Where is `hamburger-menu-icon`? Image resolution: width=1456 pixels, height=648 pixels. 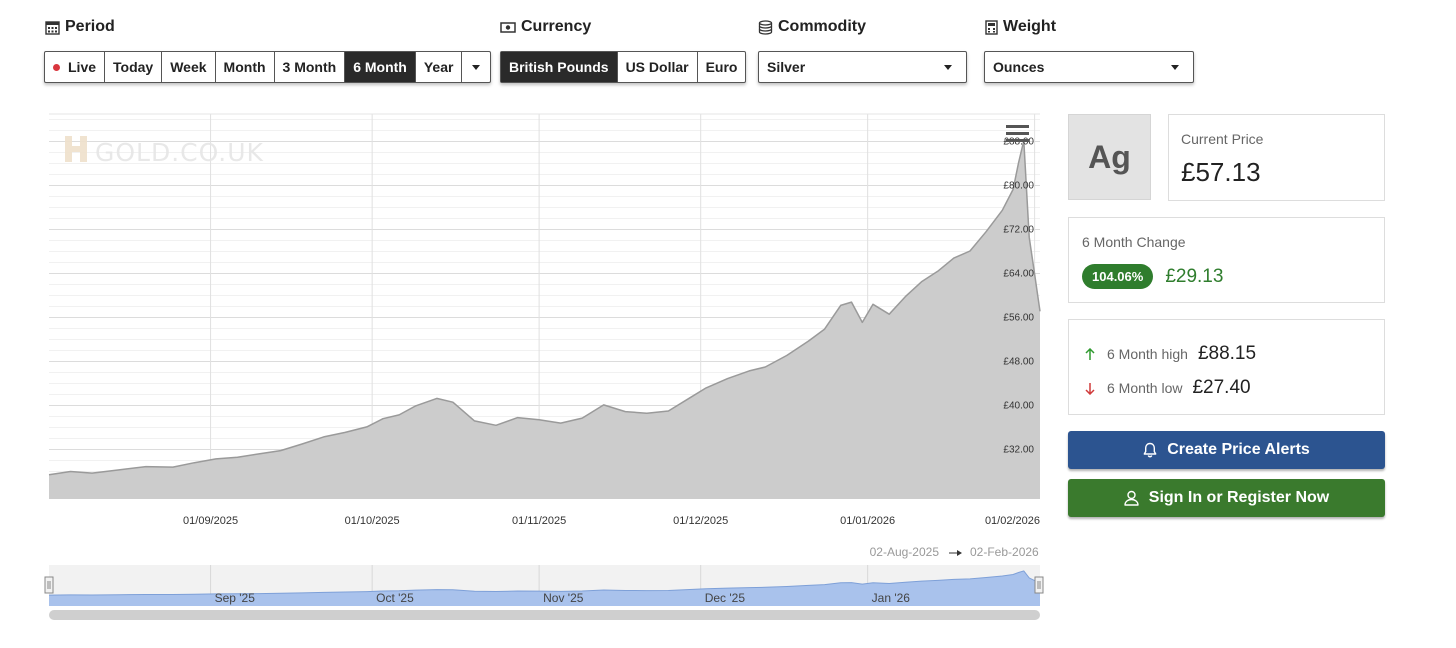
hamburger-menu-icon is located at coordinates (1017, 133).